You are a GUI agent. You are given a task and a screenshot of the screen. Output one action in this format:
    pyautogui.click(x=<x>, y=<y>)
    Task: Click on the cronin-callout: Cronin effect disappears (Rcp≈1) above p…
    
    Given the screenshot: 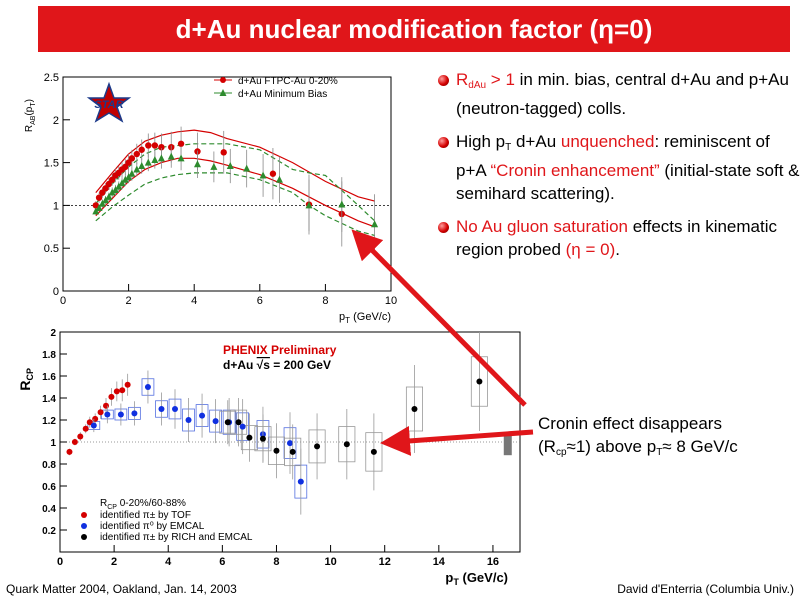 What is the action you would take?
    pyautogui.click(x=669, y=438)
    